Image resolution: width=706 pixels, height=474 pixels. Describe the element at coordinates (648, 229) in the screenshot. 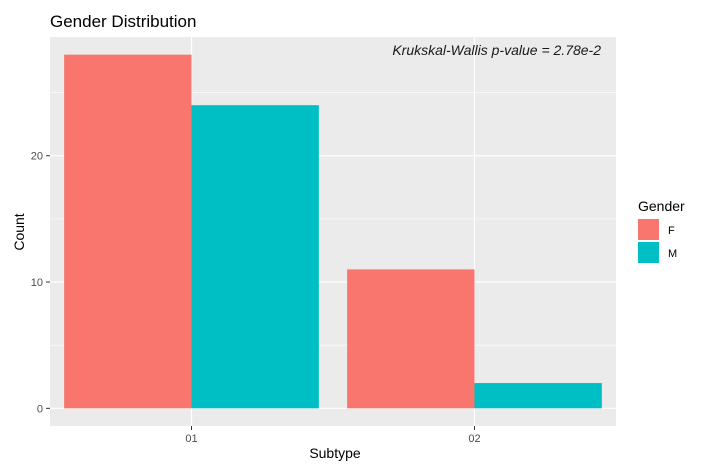

I see `legend-key-F` at that location.